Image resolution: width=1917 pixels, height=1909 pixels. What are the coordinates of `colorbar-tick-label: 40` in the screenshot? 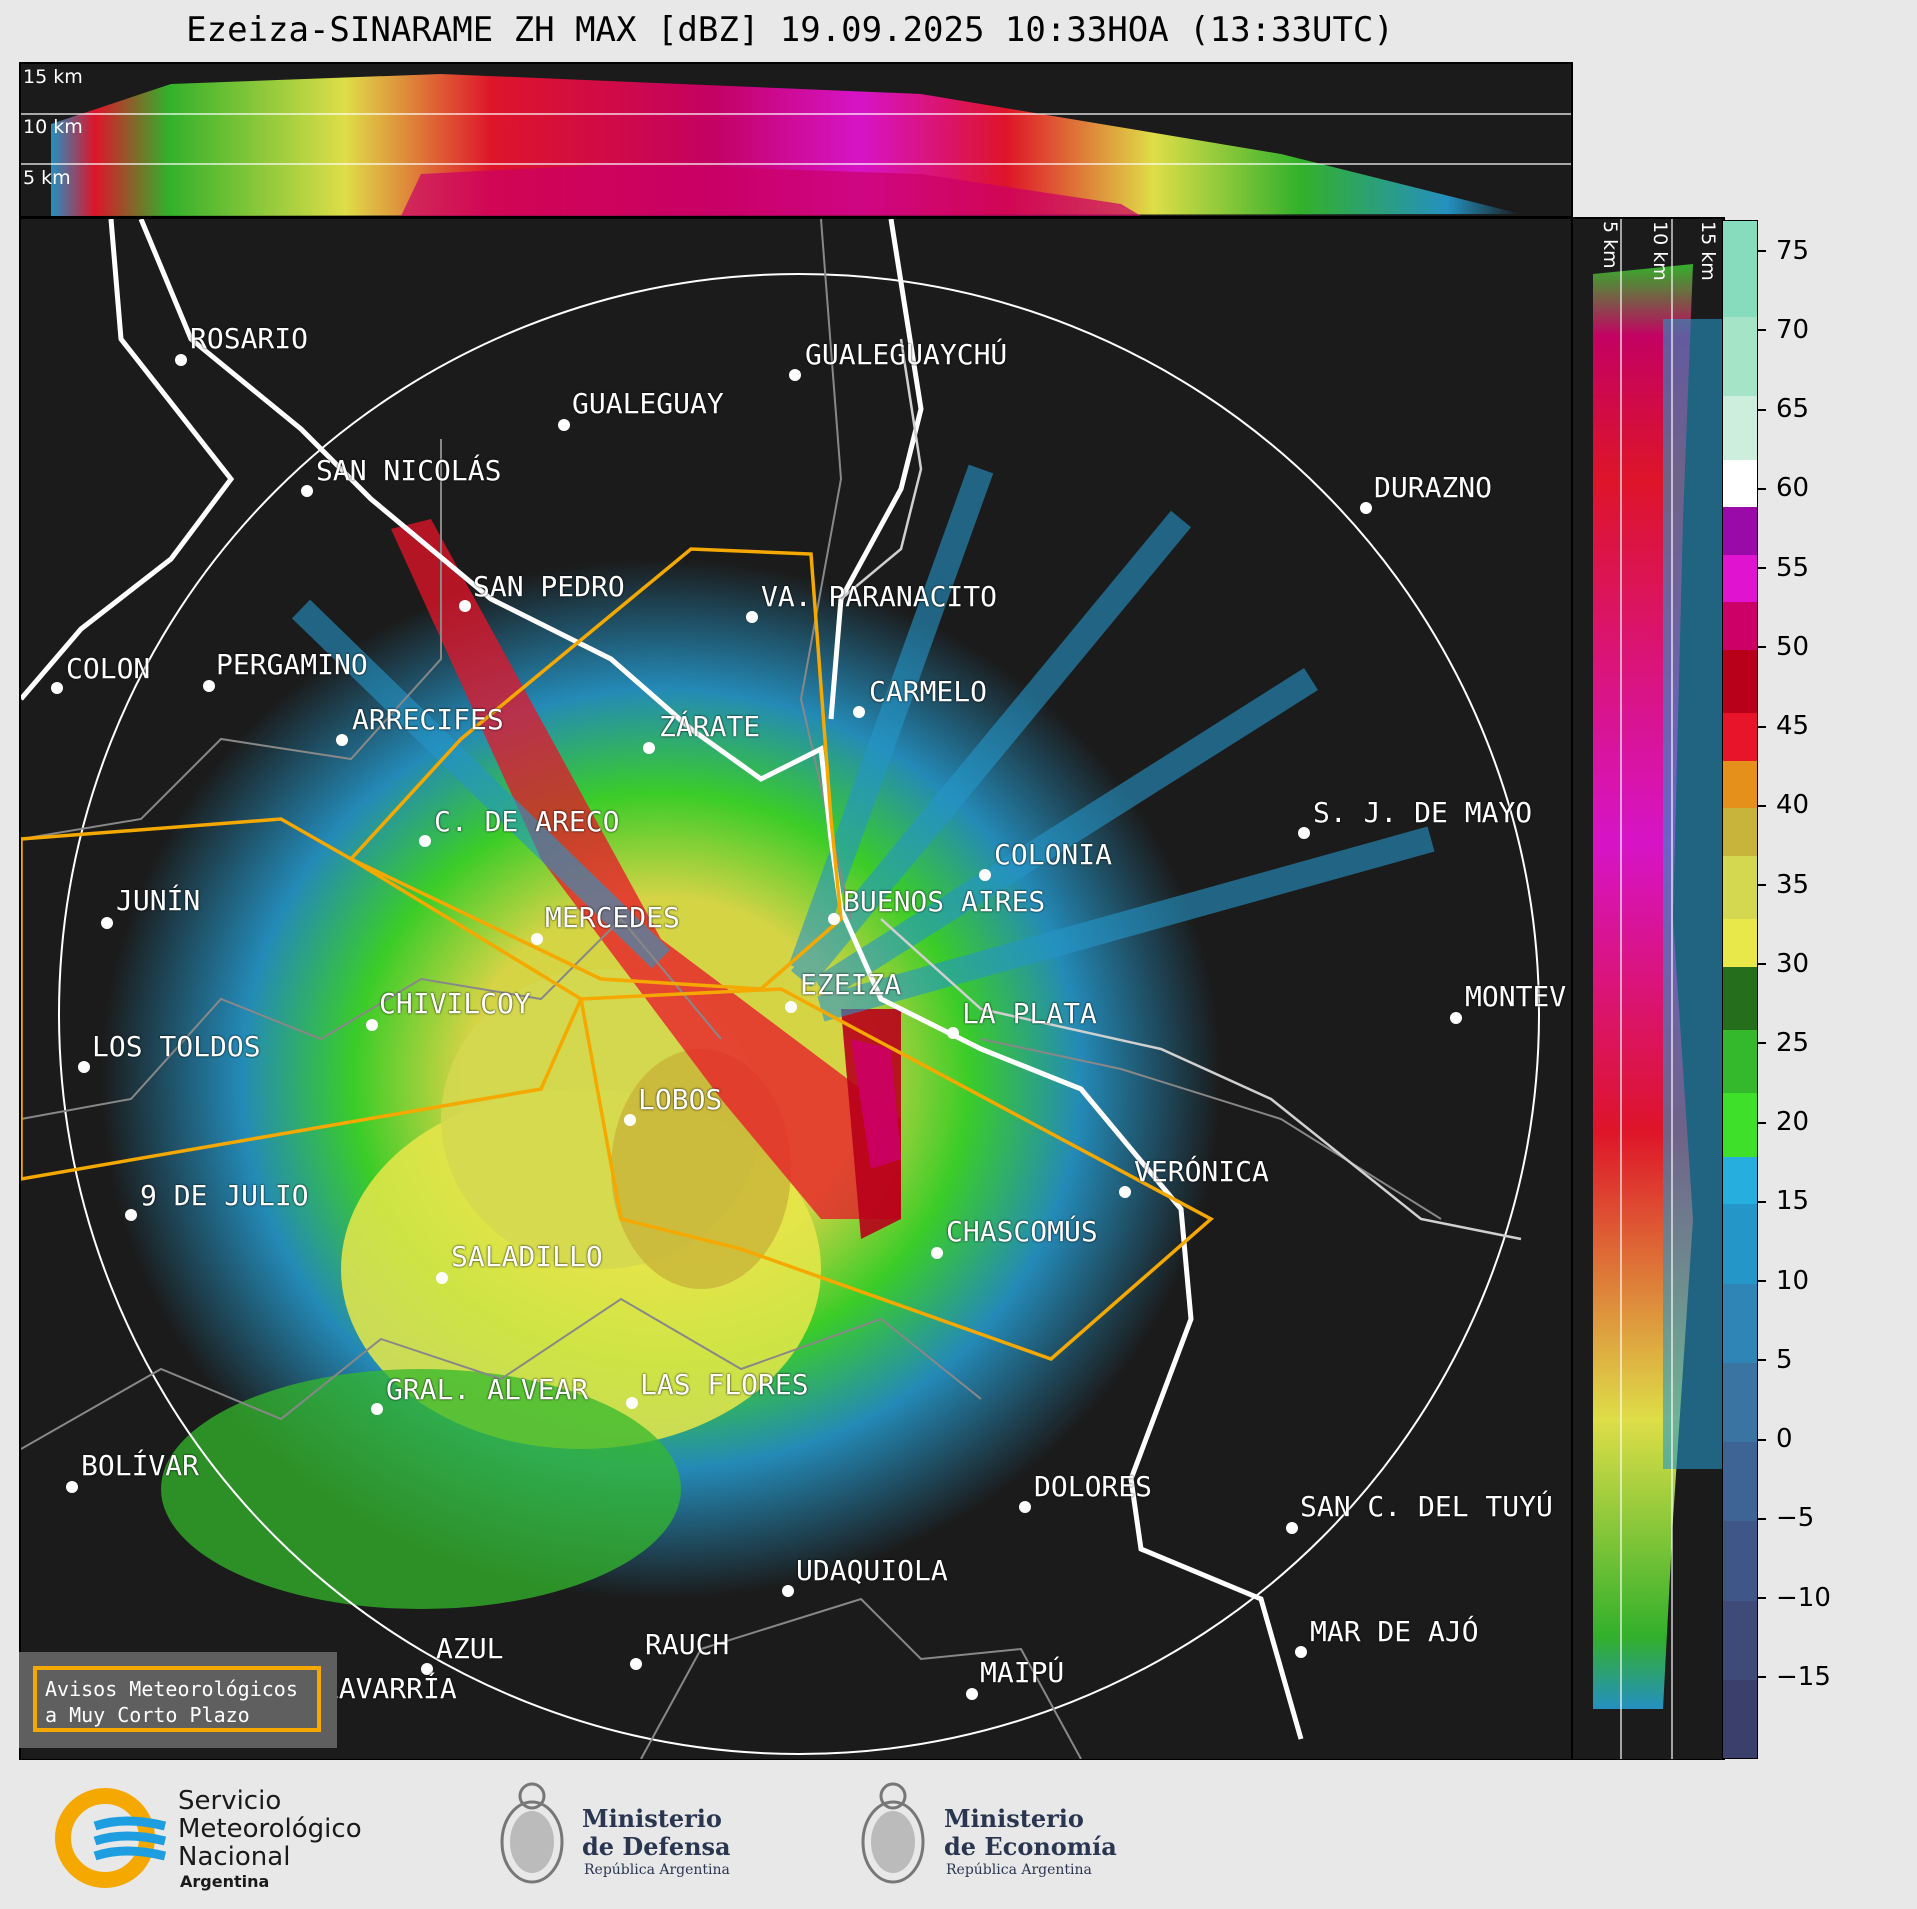 It's located at (1783, 805).